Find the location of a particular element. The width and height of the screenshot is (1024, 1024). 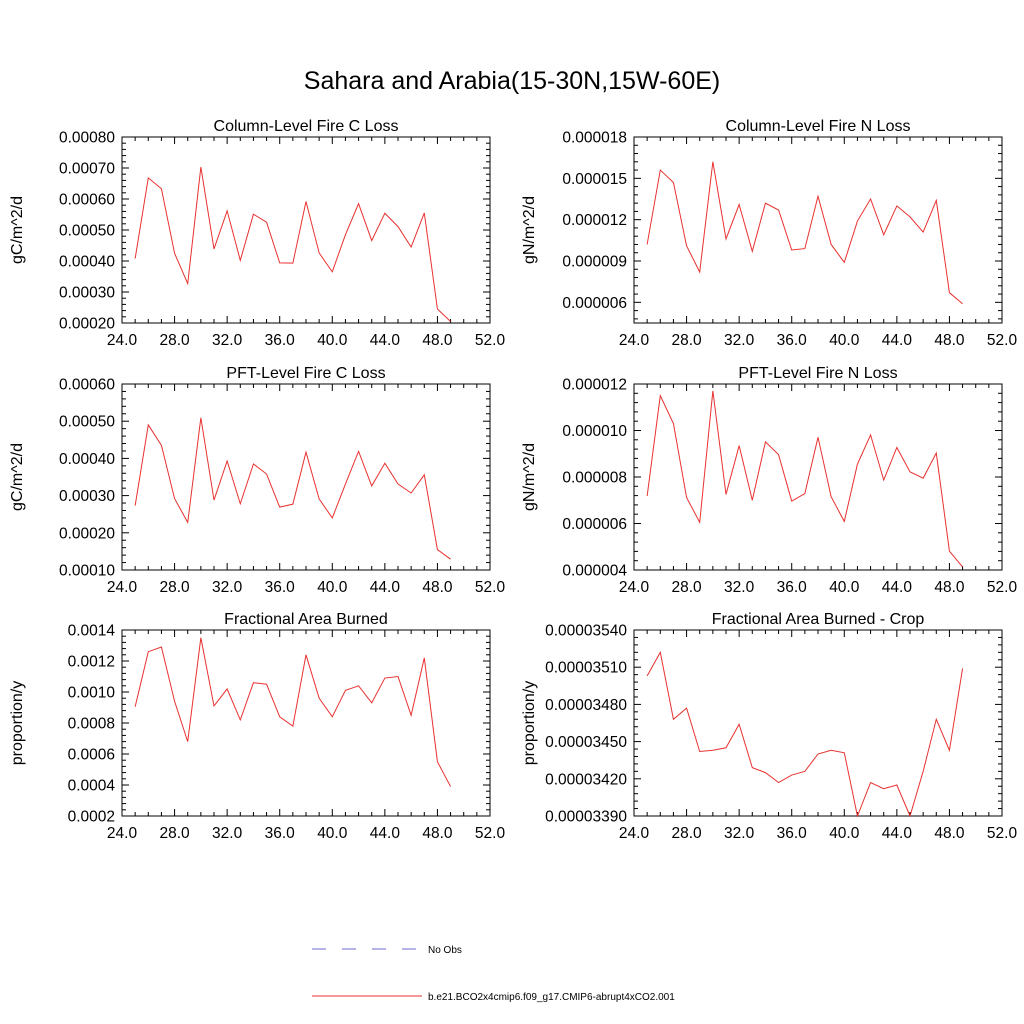

y-tick-label: 0.00003420 is located at coordinates (586, 779).